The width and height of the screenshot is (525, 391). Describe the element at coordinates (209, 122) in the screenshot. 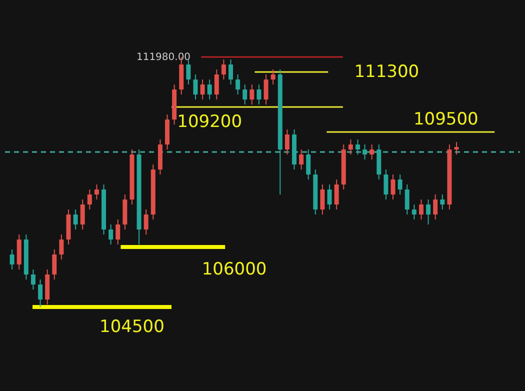

I see `annotation: 109200` at that location.